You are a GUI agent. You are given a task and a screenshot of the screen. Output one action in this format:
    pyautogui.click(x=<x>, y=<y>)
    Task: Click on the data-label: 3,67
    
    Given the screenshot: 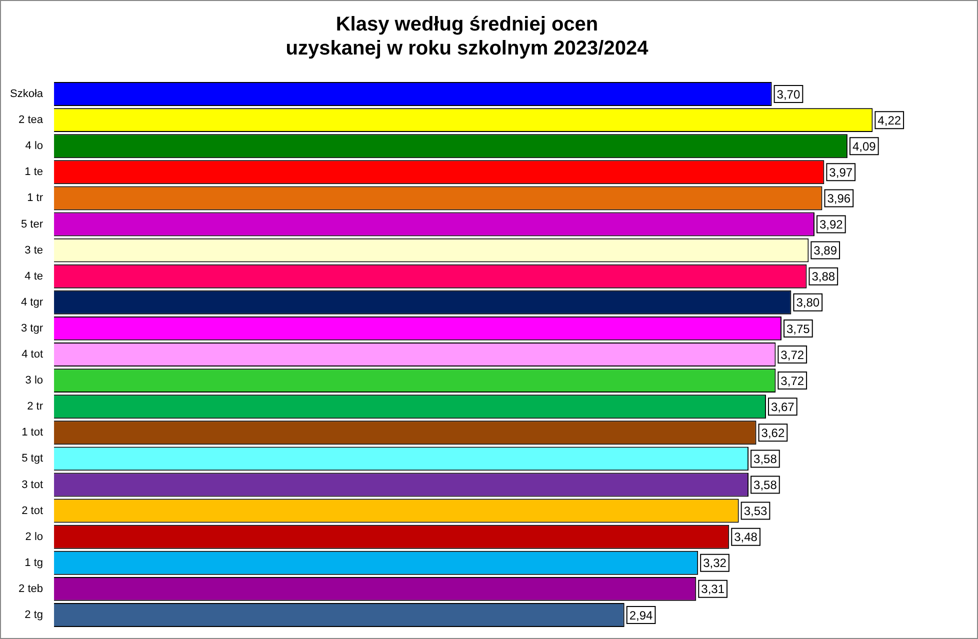 What is the action you would take?
    pyautogui.click(x=782, y=407)
    